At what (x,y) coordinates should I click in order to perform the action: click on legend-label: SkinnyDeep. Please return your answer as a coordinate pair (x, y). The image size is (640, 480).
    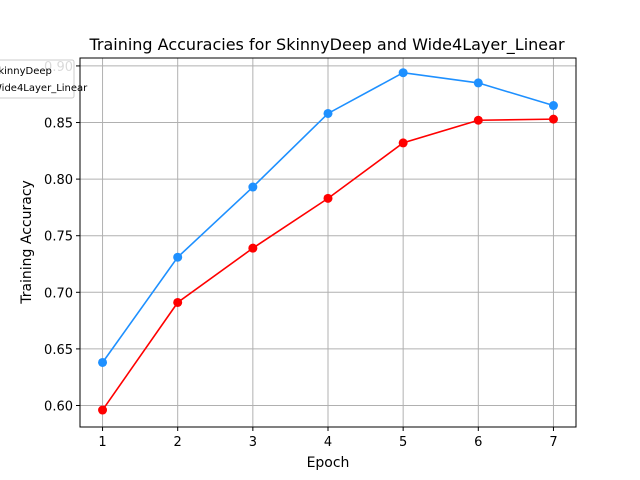
    Looking at the image, I should click on (26, 71).